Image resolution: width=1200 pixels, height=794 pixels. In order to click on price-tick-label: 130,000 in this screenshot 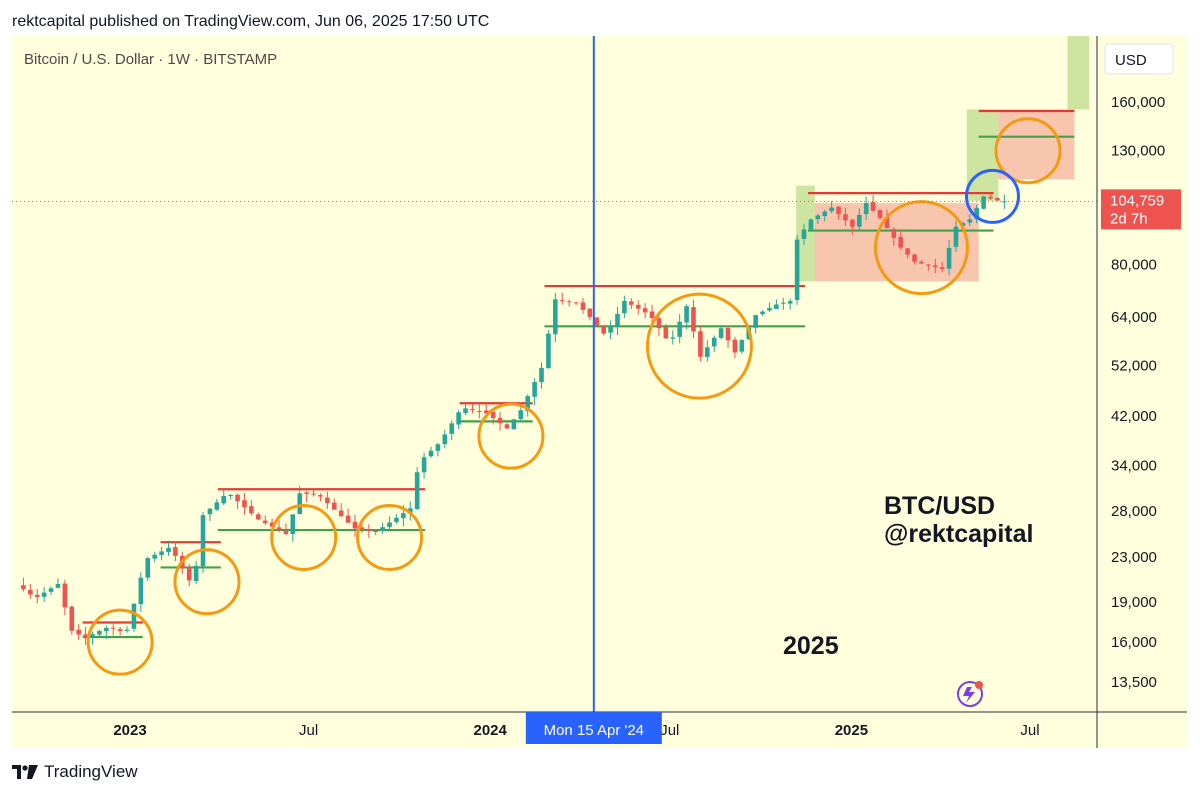, I will do `click(1138, 151)`.